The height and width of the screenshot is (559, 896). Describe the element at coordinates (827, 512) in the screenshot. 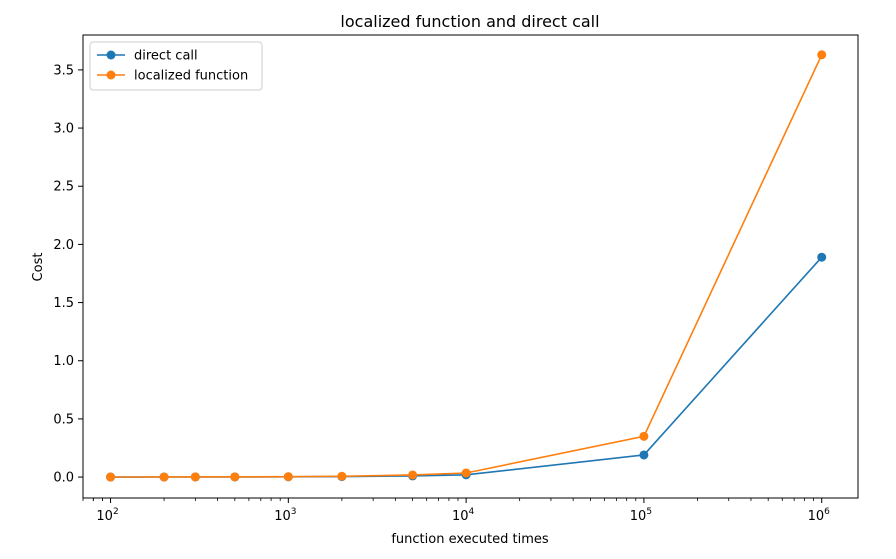

I see `x-tick-exponent: 6` at that location.